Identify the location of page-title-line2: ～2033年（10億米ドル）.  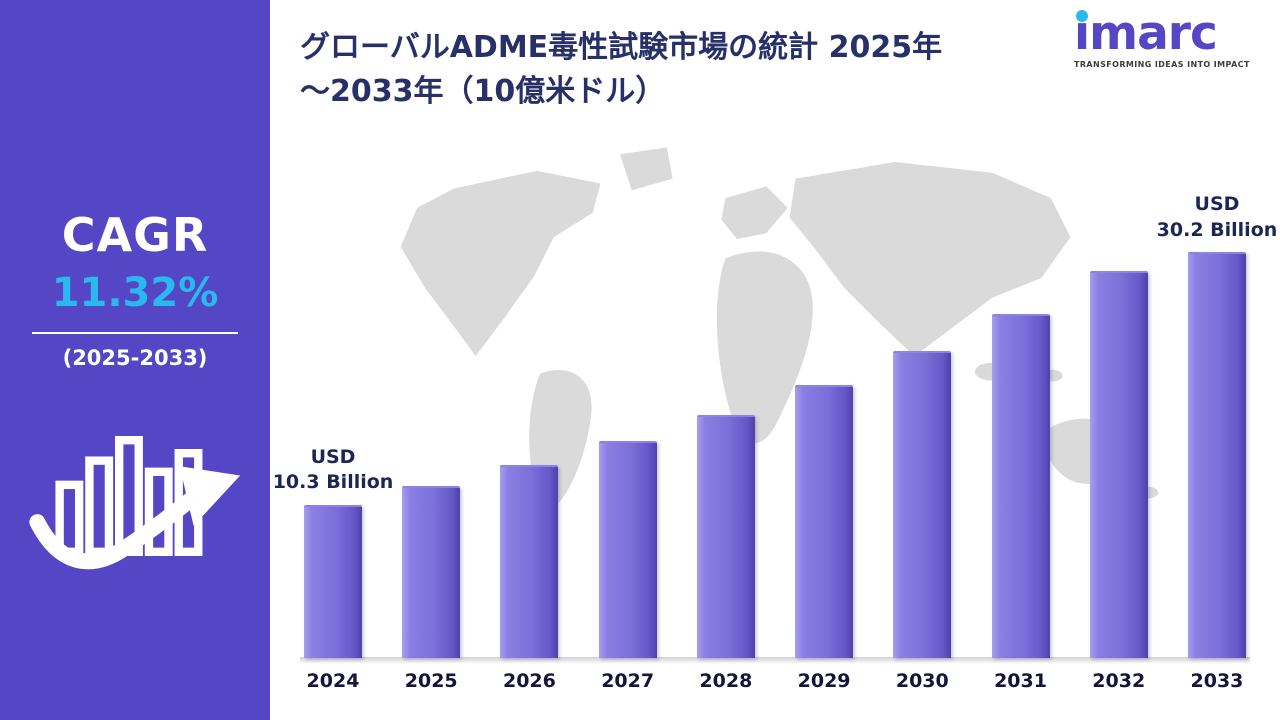
(483, 91).